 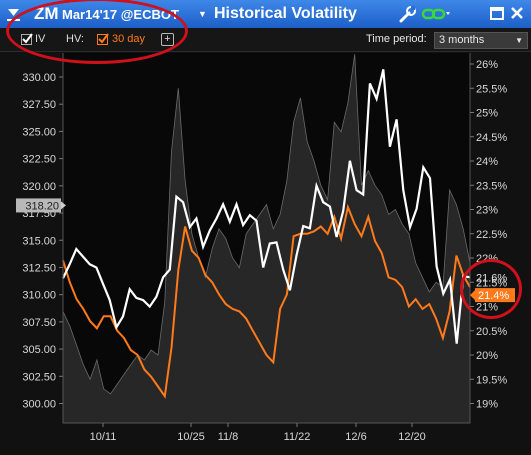 I want to click on right-tick-label: 23.5%, so click(x=491, y=186).